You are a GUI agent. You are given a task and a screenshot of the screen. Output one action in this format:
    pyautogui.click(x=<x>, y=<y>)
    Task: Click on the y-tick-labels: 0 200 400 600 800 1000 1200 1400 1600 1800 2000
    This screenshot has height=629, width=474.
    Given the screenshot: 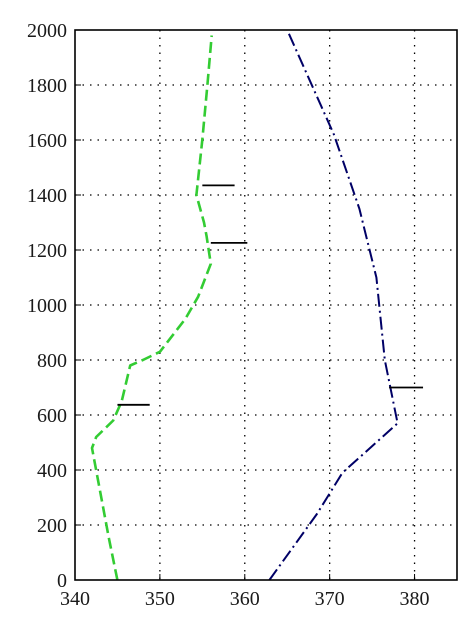 What is the action you would take?
    pyautogui.click(x=47, y=306)
    